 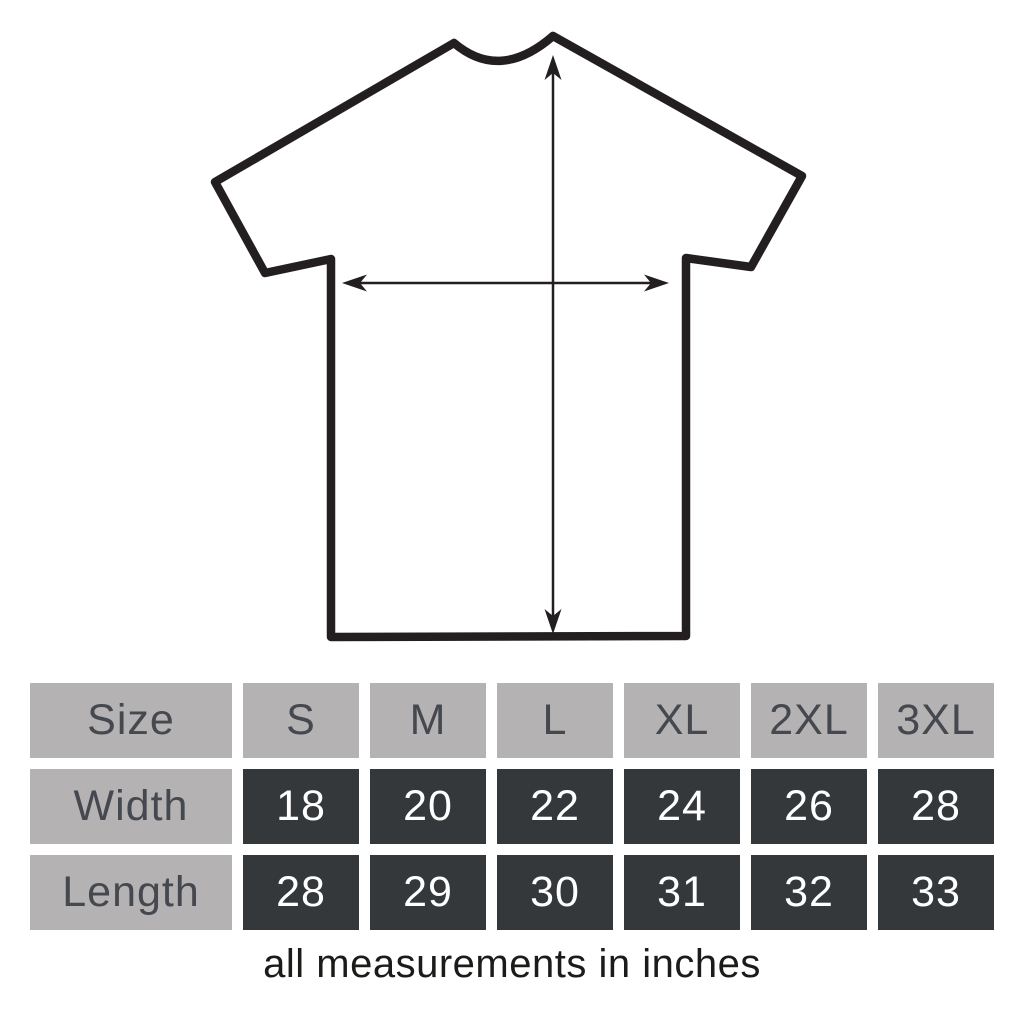 What do you see at coordinates (428, 720) in the screenshot?
I see `size-header-cell-m: M` at bounding box center [428, 720].